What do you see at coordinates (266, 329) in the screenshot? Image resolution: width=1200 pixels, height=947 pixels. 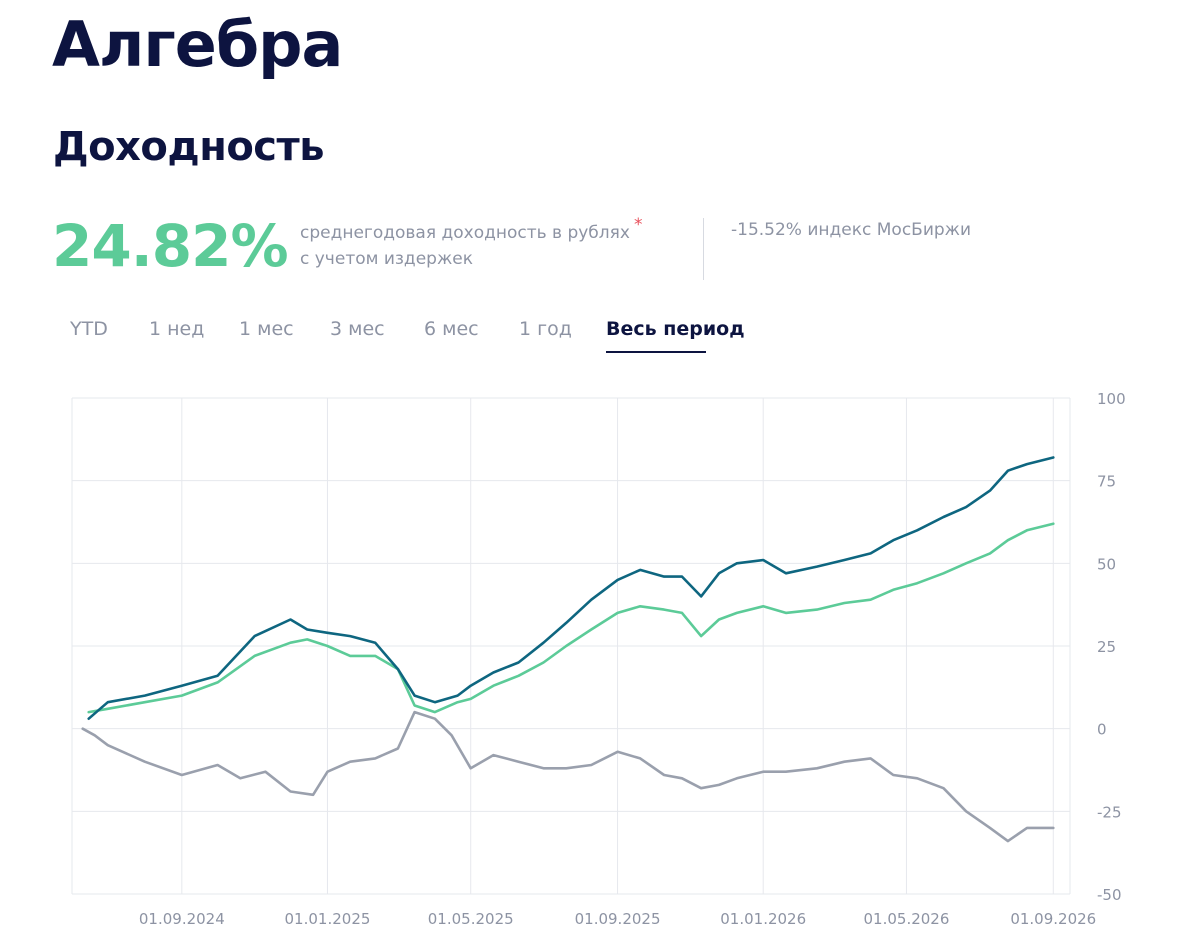 I see `tab-1-month: 1 мес` at bounding box center [266, 329].